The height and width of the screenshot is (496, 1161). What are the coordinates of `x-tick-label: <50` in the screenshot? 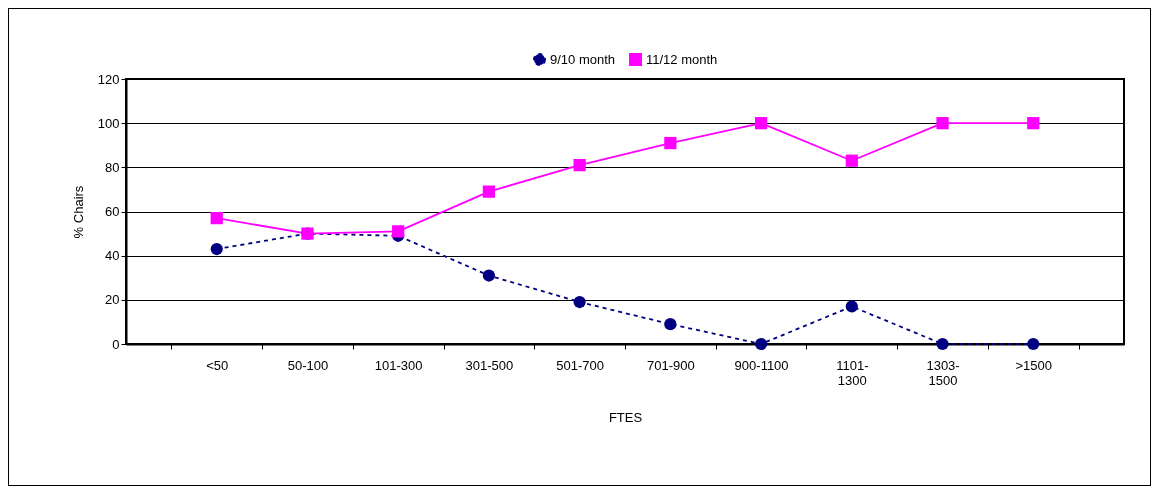 It's located at (217, 365).